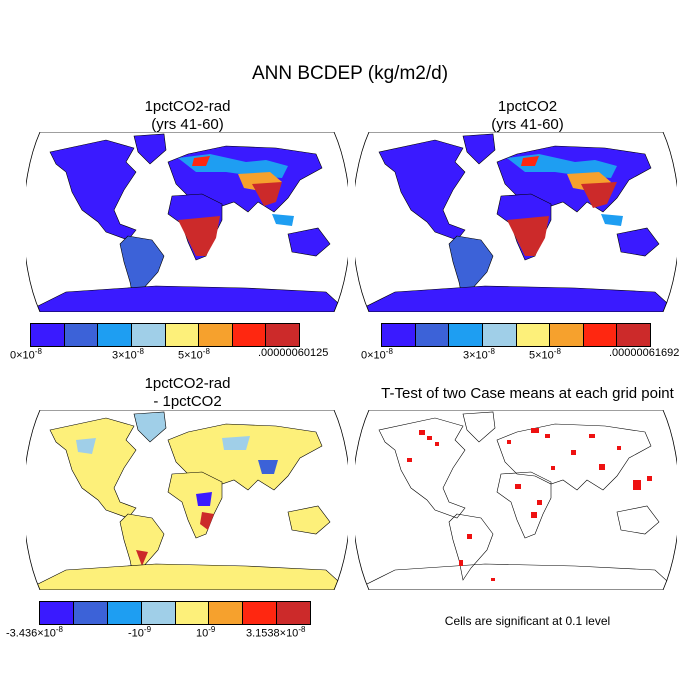 This screenshot has width=700, height=700. What do you see at coordinates (276, 632) in the screenshot?
I see `colorbar-3-label: 3.1538×10⁻⁸` at bounding box center [276, 632].